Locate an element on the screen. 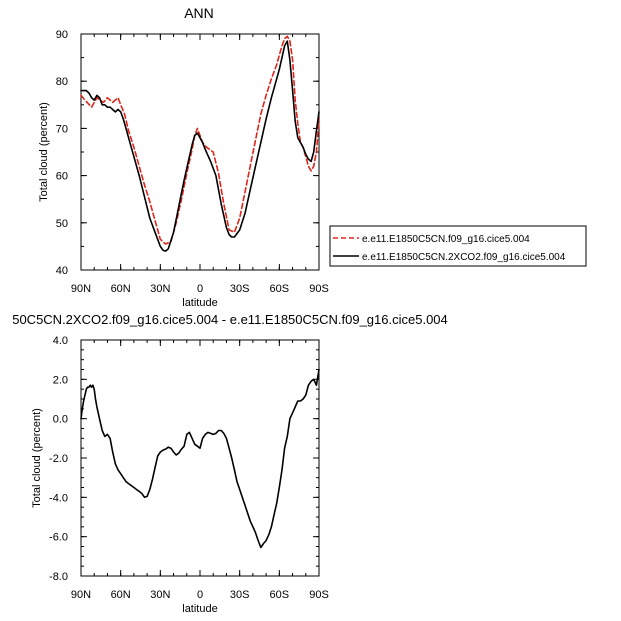 The width and height of the screenshot is (621, 621). bottom-x-tick-label: 30S is located at coordinates (240, 595).